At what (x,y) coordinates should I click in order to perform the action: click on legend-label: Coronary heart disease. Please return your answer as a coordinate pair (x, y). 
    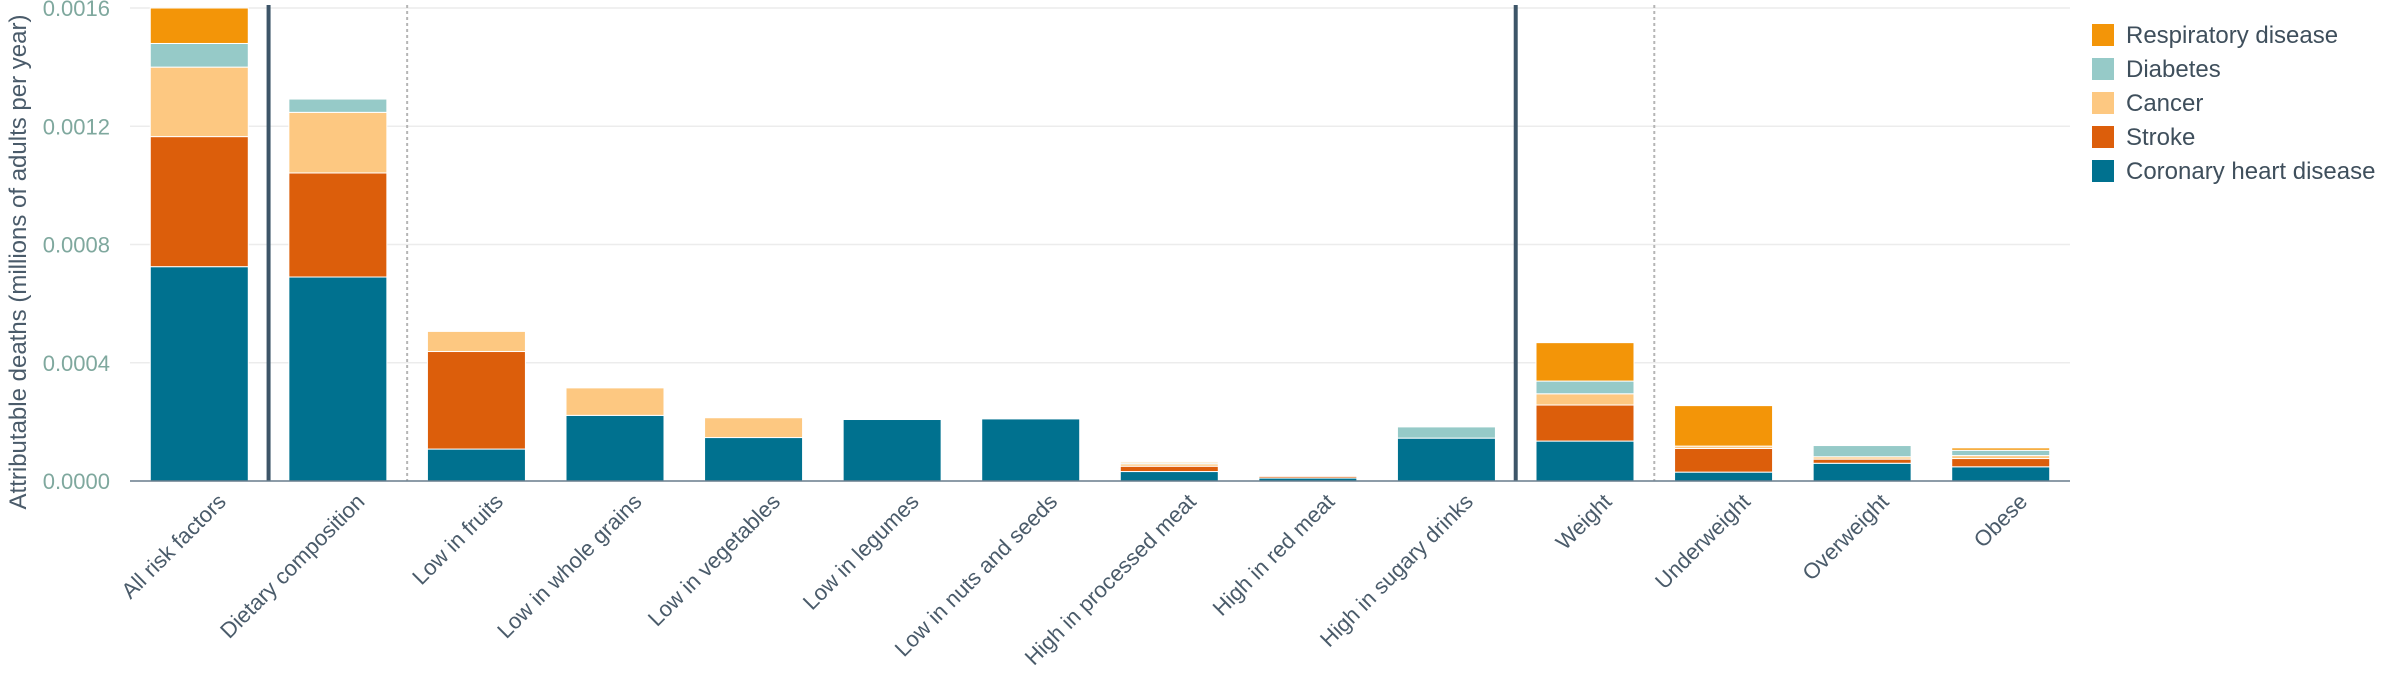
    Looking at the image, I should click on (2250, 171).